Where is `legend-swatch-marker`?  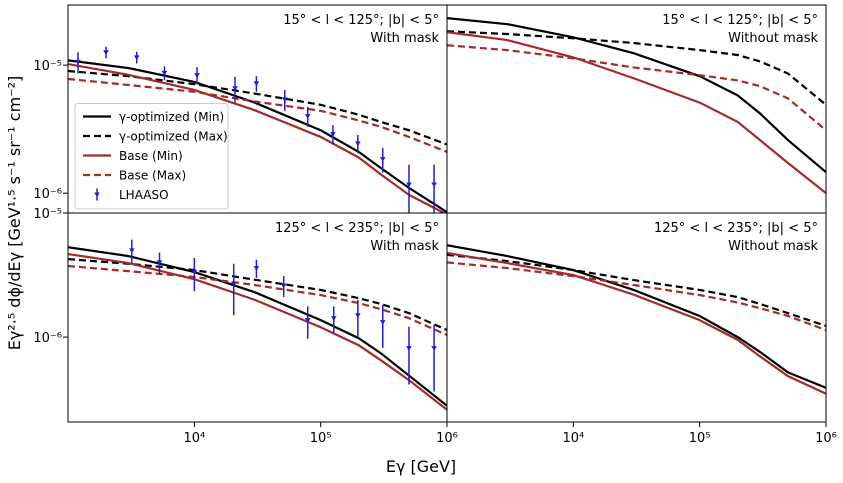
legend-swatch-marker is located at coordinates (97, 195).